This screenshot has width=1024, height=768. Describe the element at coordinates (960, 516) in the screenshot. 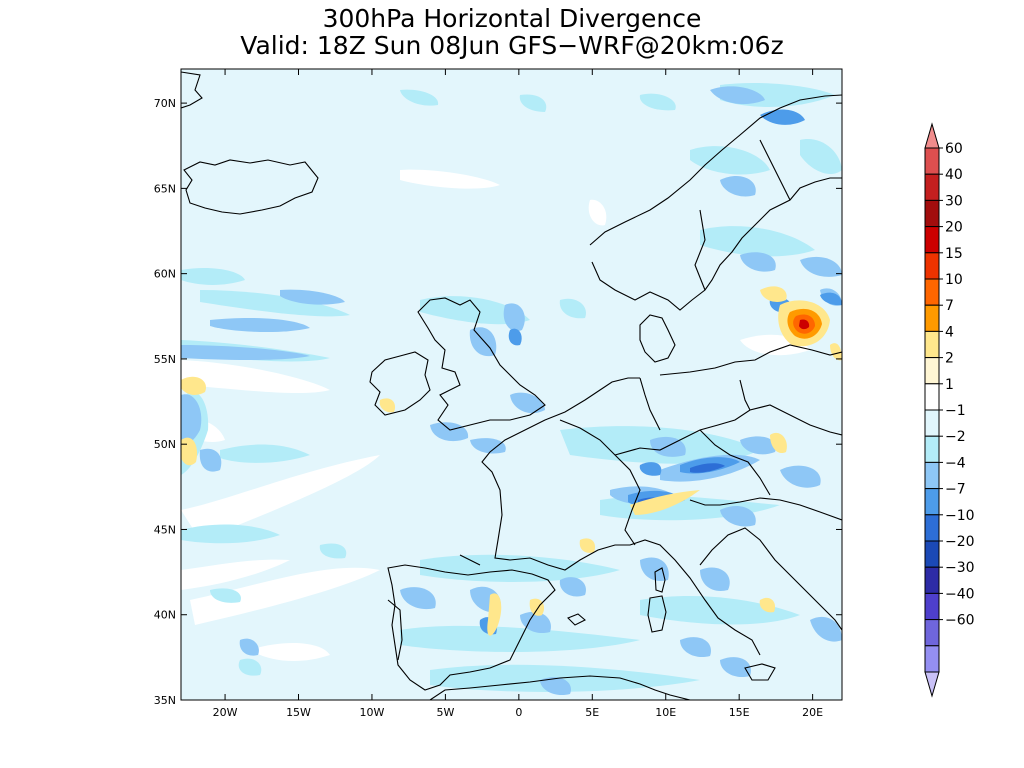

I see `colorbar-label: −10` at that location.